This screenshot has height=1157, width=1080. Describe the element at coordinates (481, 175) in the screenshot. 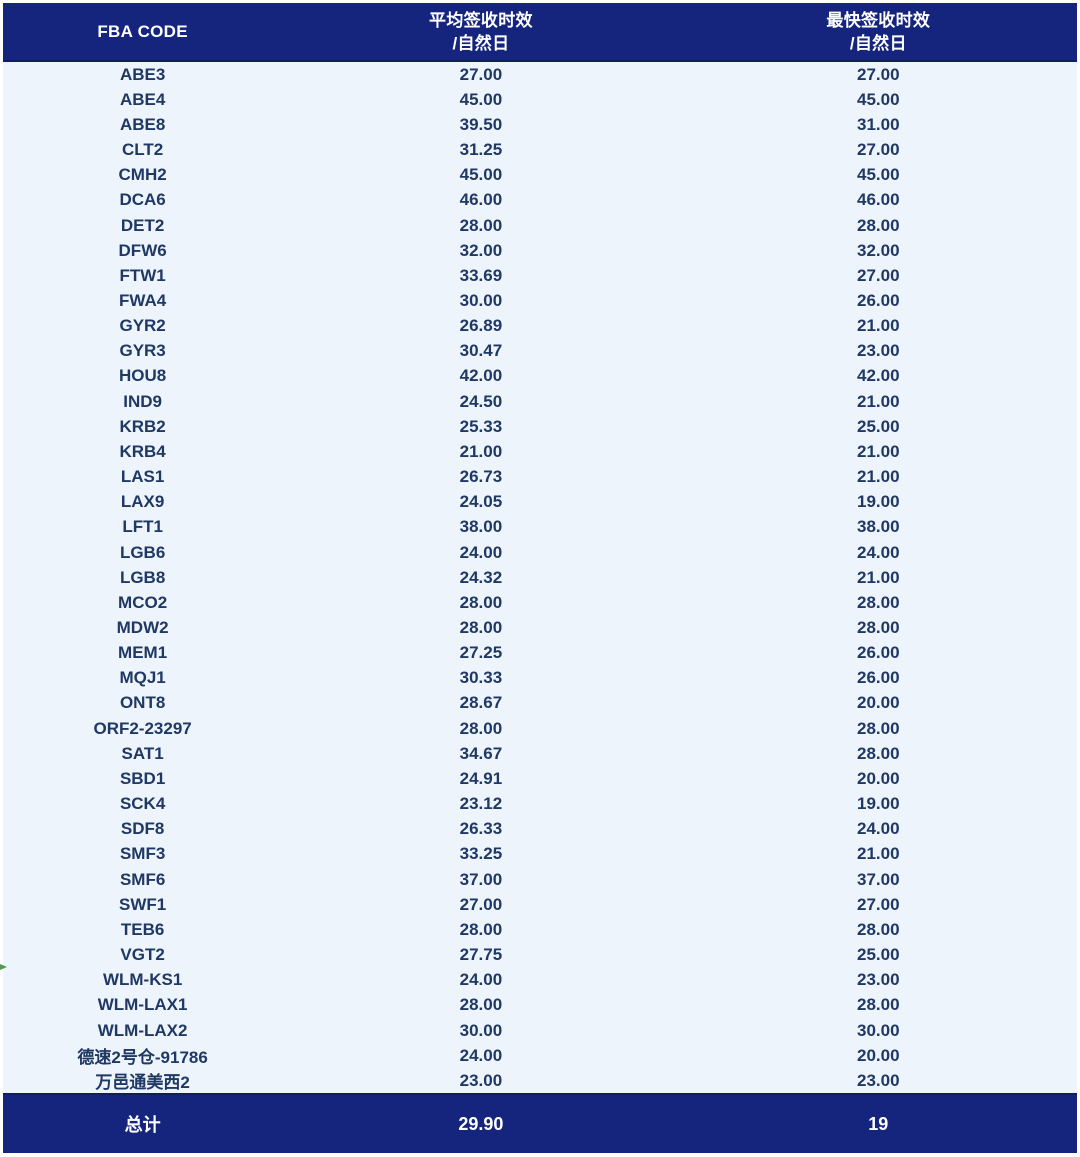

I see `cell-avg-time: 45.00` at that location.